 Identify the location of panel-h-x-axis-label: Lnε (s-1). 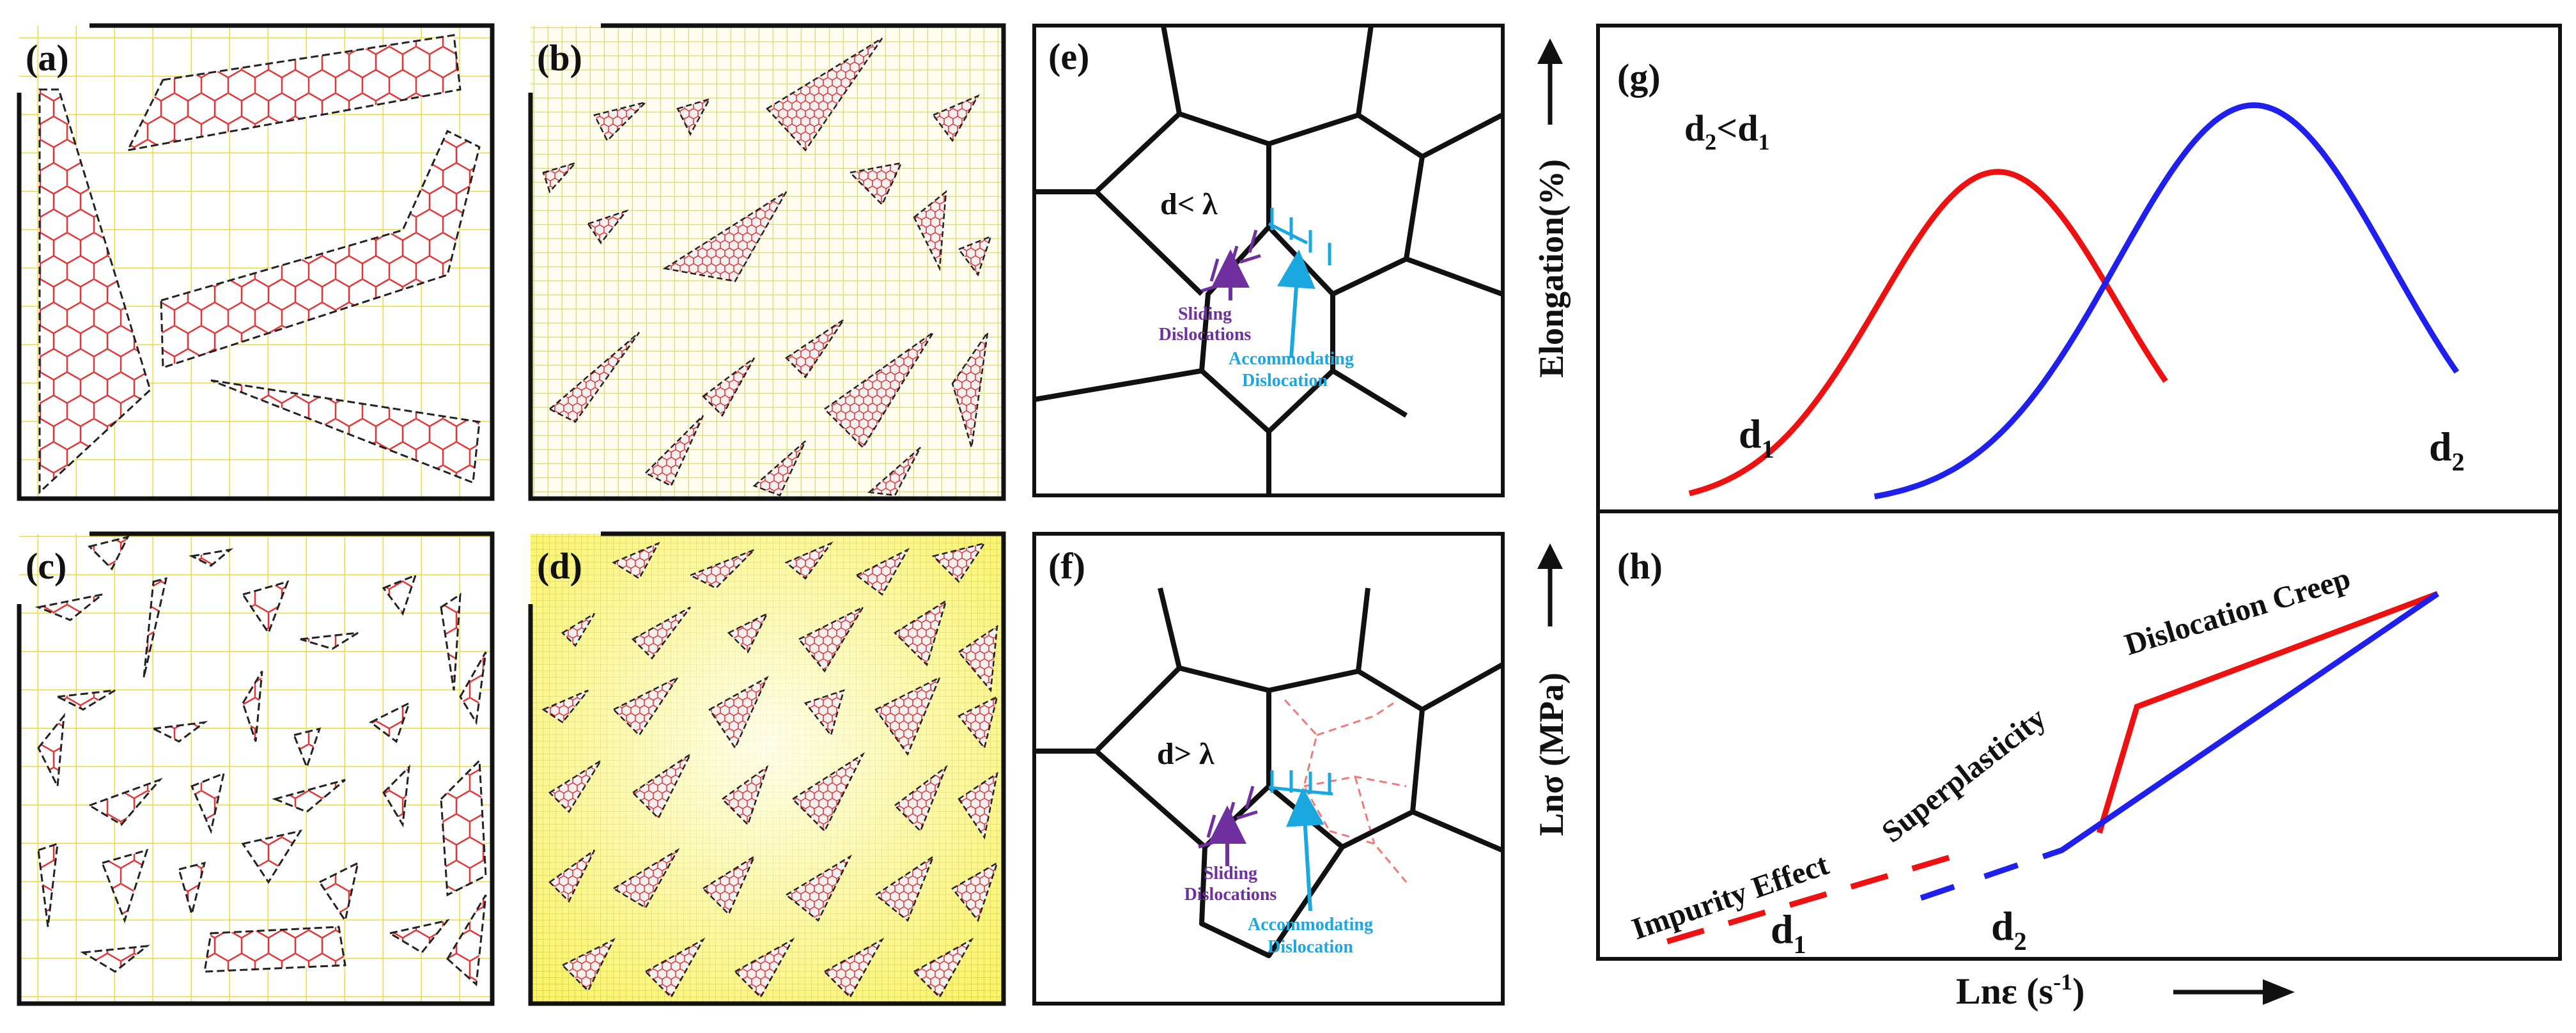
(2020, 990).